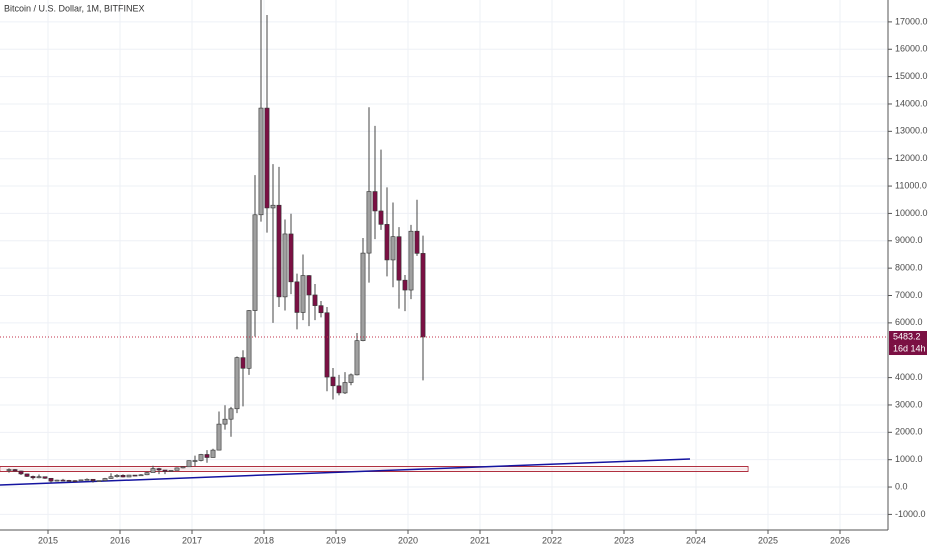  Describe the element at coordinates (909, 377) in the screenshot. I see `y-tick-label: 4000.0` at that location.